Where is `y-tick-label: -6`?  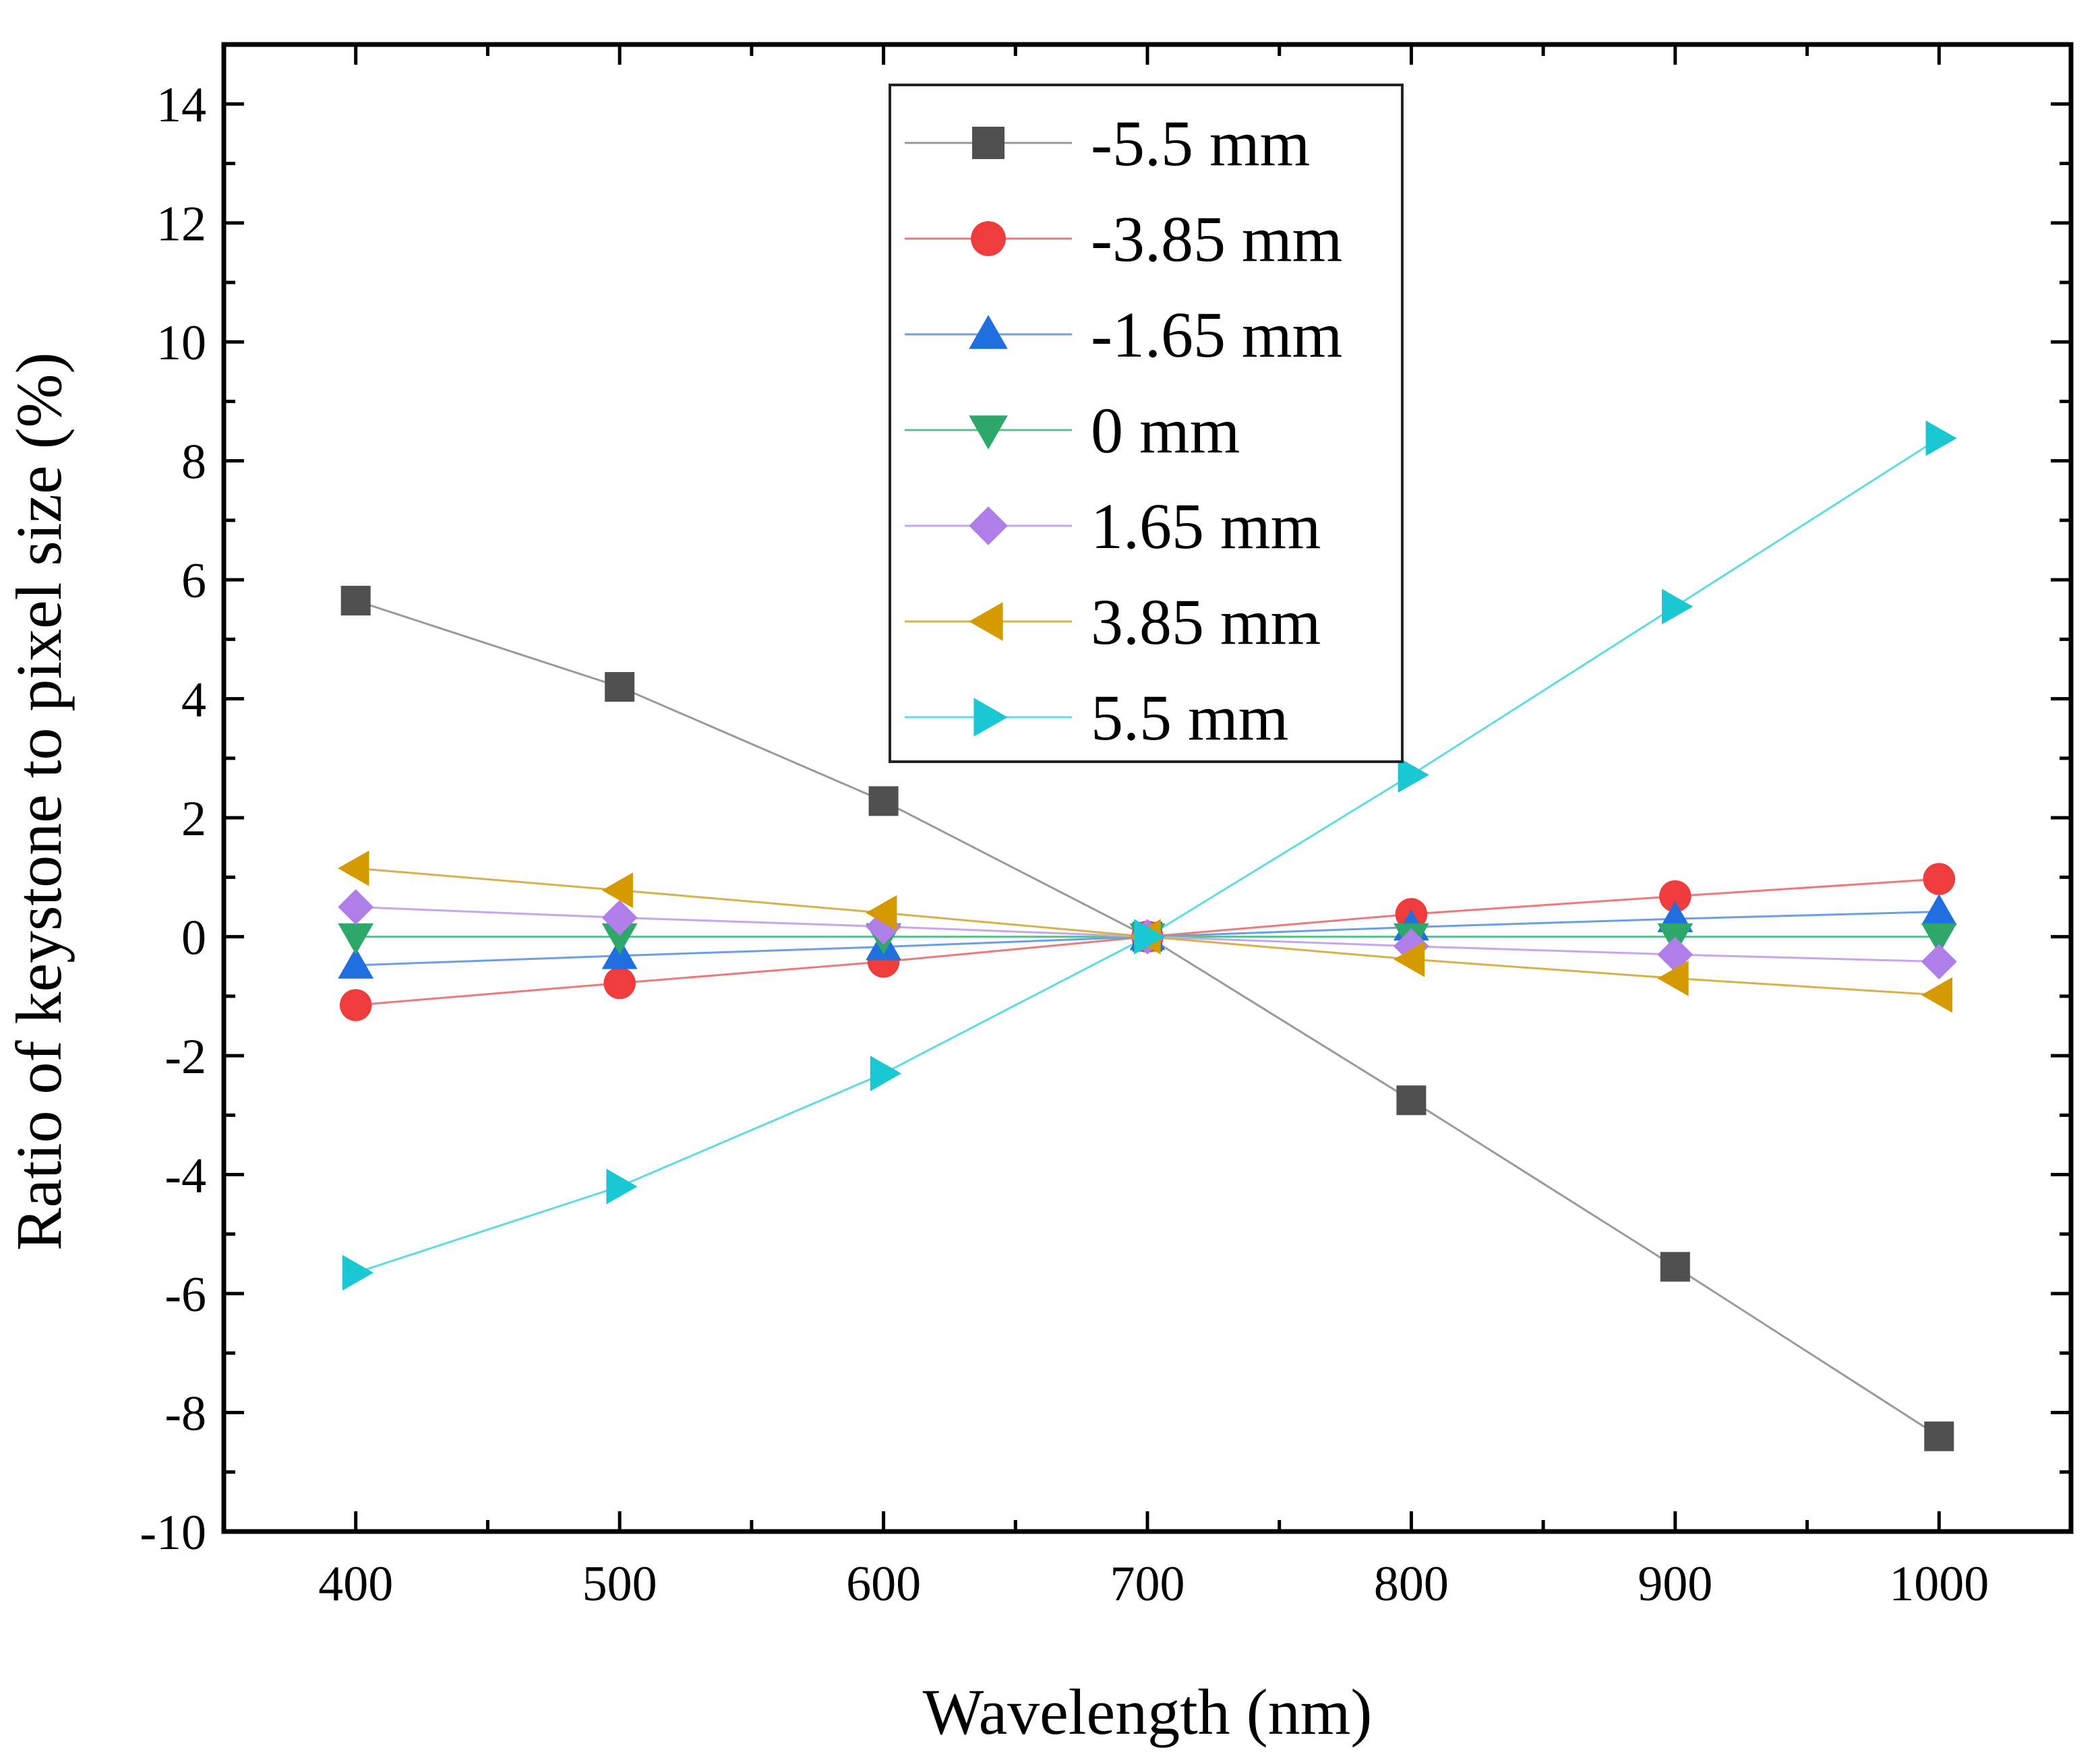 y-tick-label: -6 is located at coordinates (185, 1295).